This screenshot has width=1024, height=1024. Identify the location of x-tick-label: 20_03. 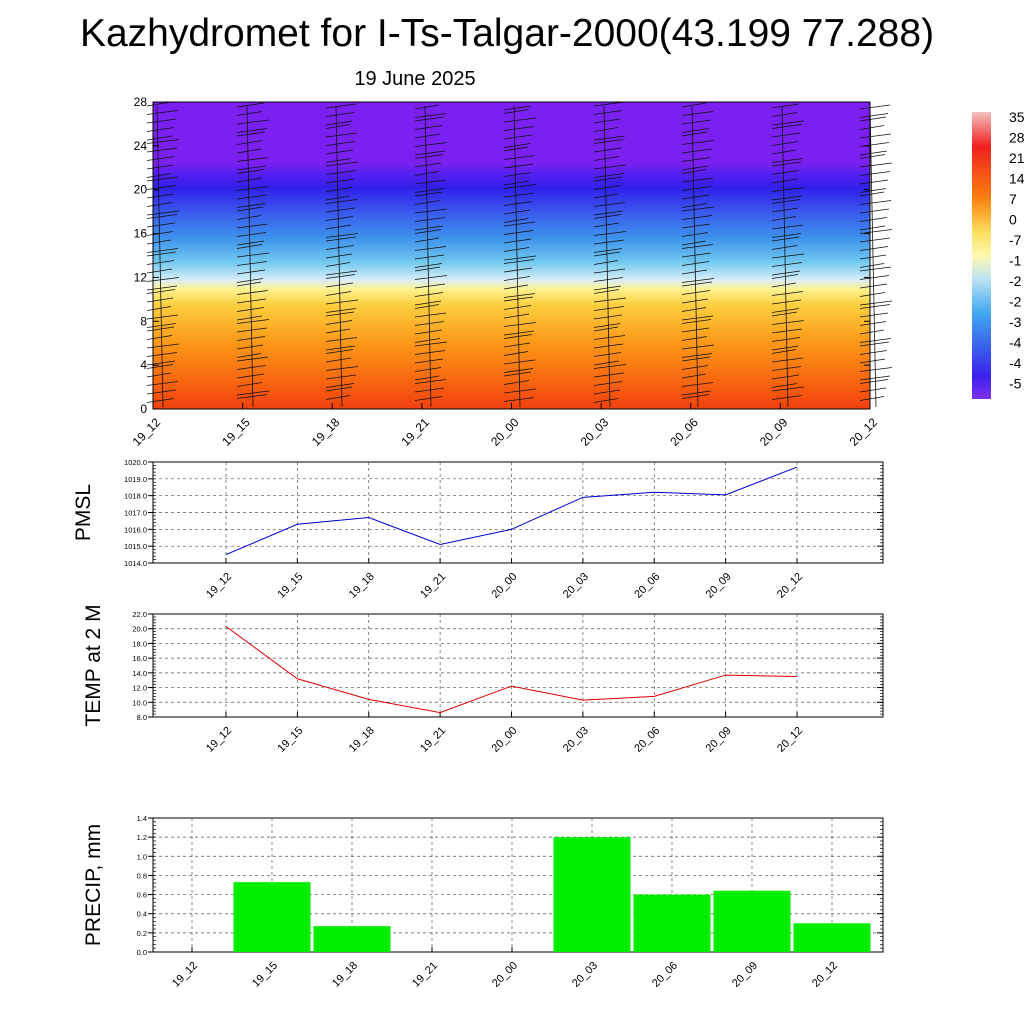
(576, 586).